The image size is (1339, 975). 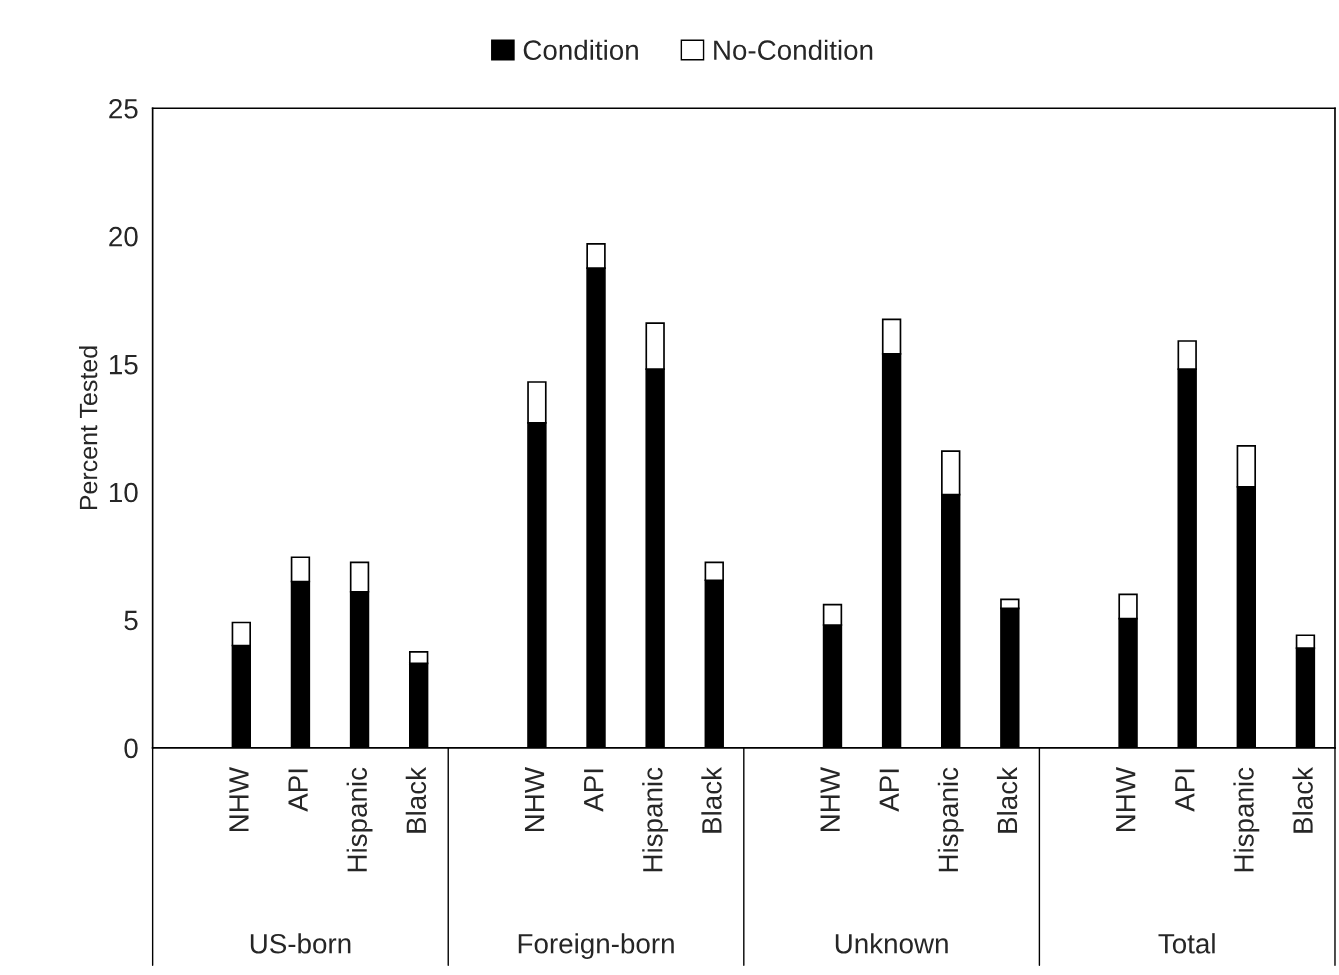 What do you see at coordinates (596, 946) in the screenshot?
I see `text: Foreign-born` at bounding box center [596, 946].